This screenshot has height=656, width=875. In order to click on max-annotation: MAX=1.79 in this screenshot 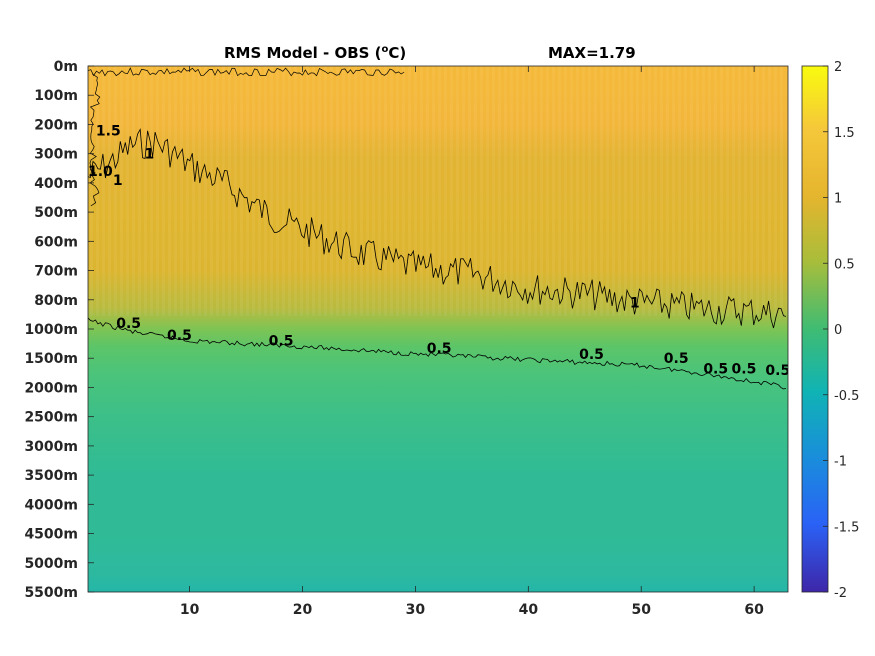, I will do `click(592, 53)`.